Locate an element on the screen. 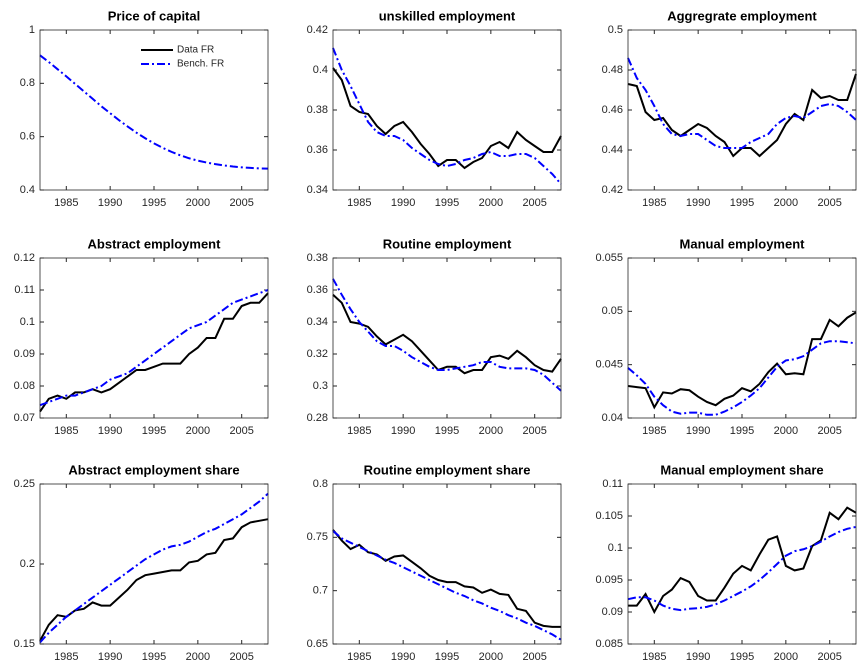 The height and width of the screenshot is (665, 859). y-tick-label: 0.15 is located at coordinates (24, 644).